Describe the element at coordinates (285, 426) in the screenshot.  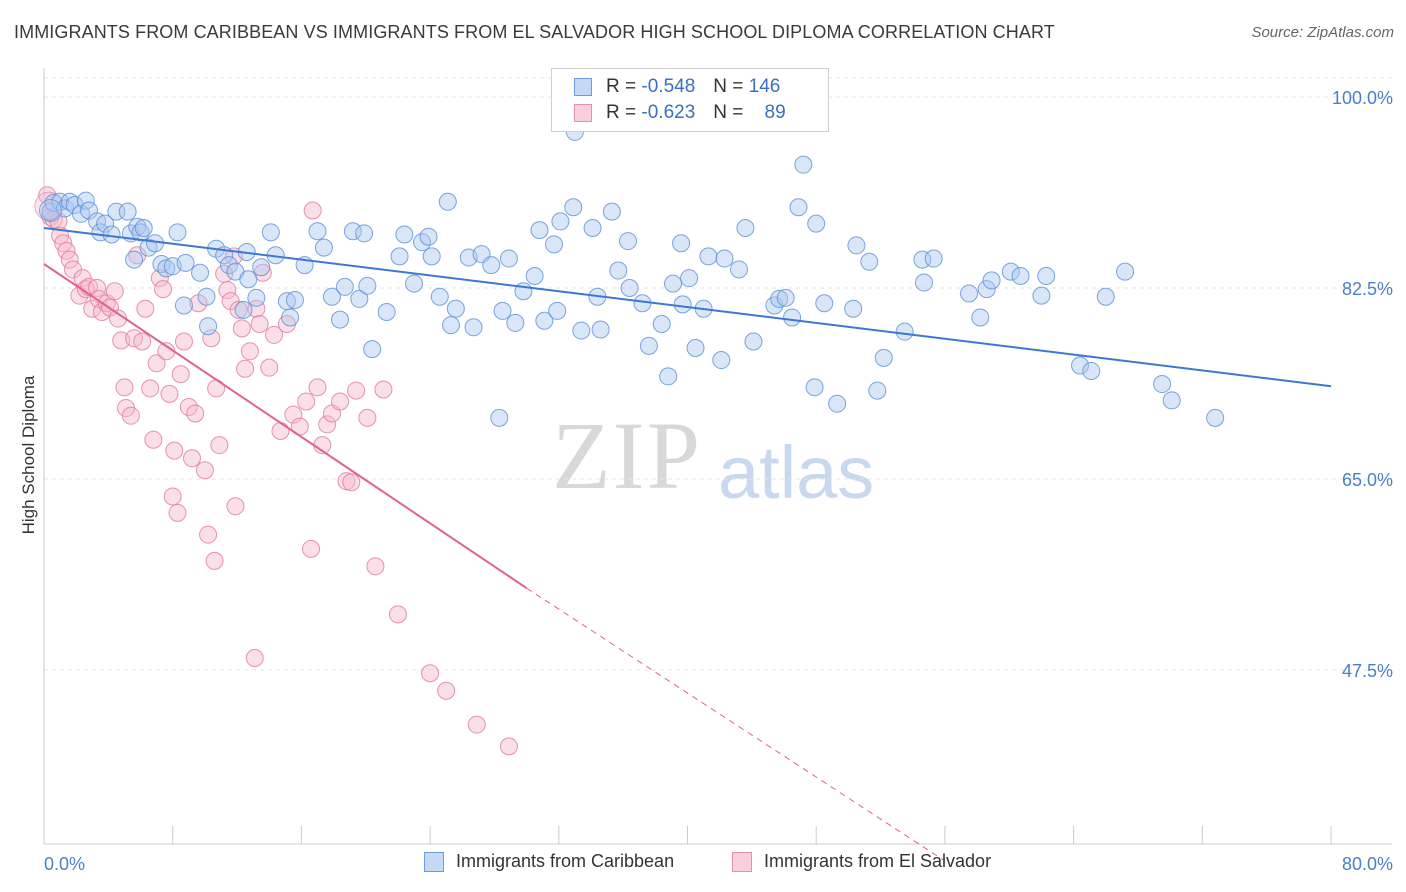
I see `trendline-el-salvador` at that location.